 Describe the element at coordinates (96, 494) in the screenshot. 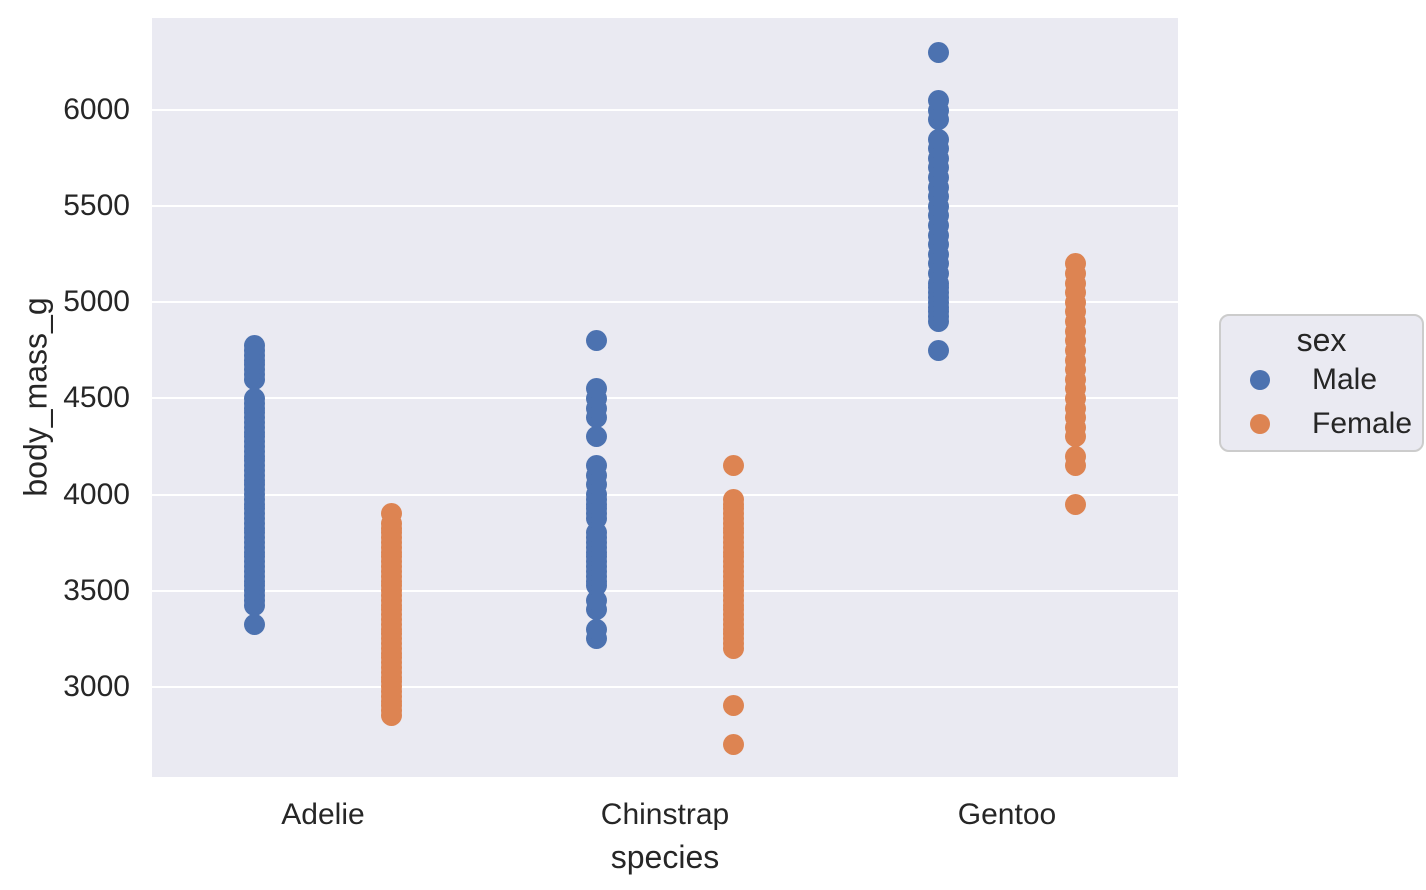

I see `y-tick-4000: 4000` at that location.